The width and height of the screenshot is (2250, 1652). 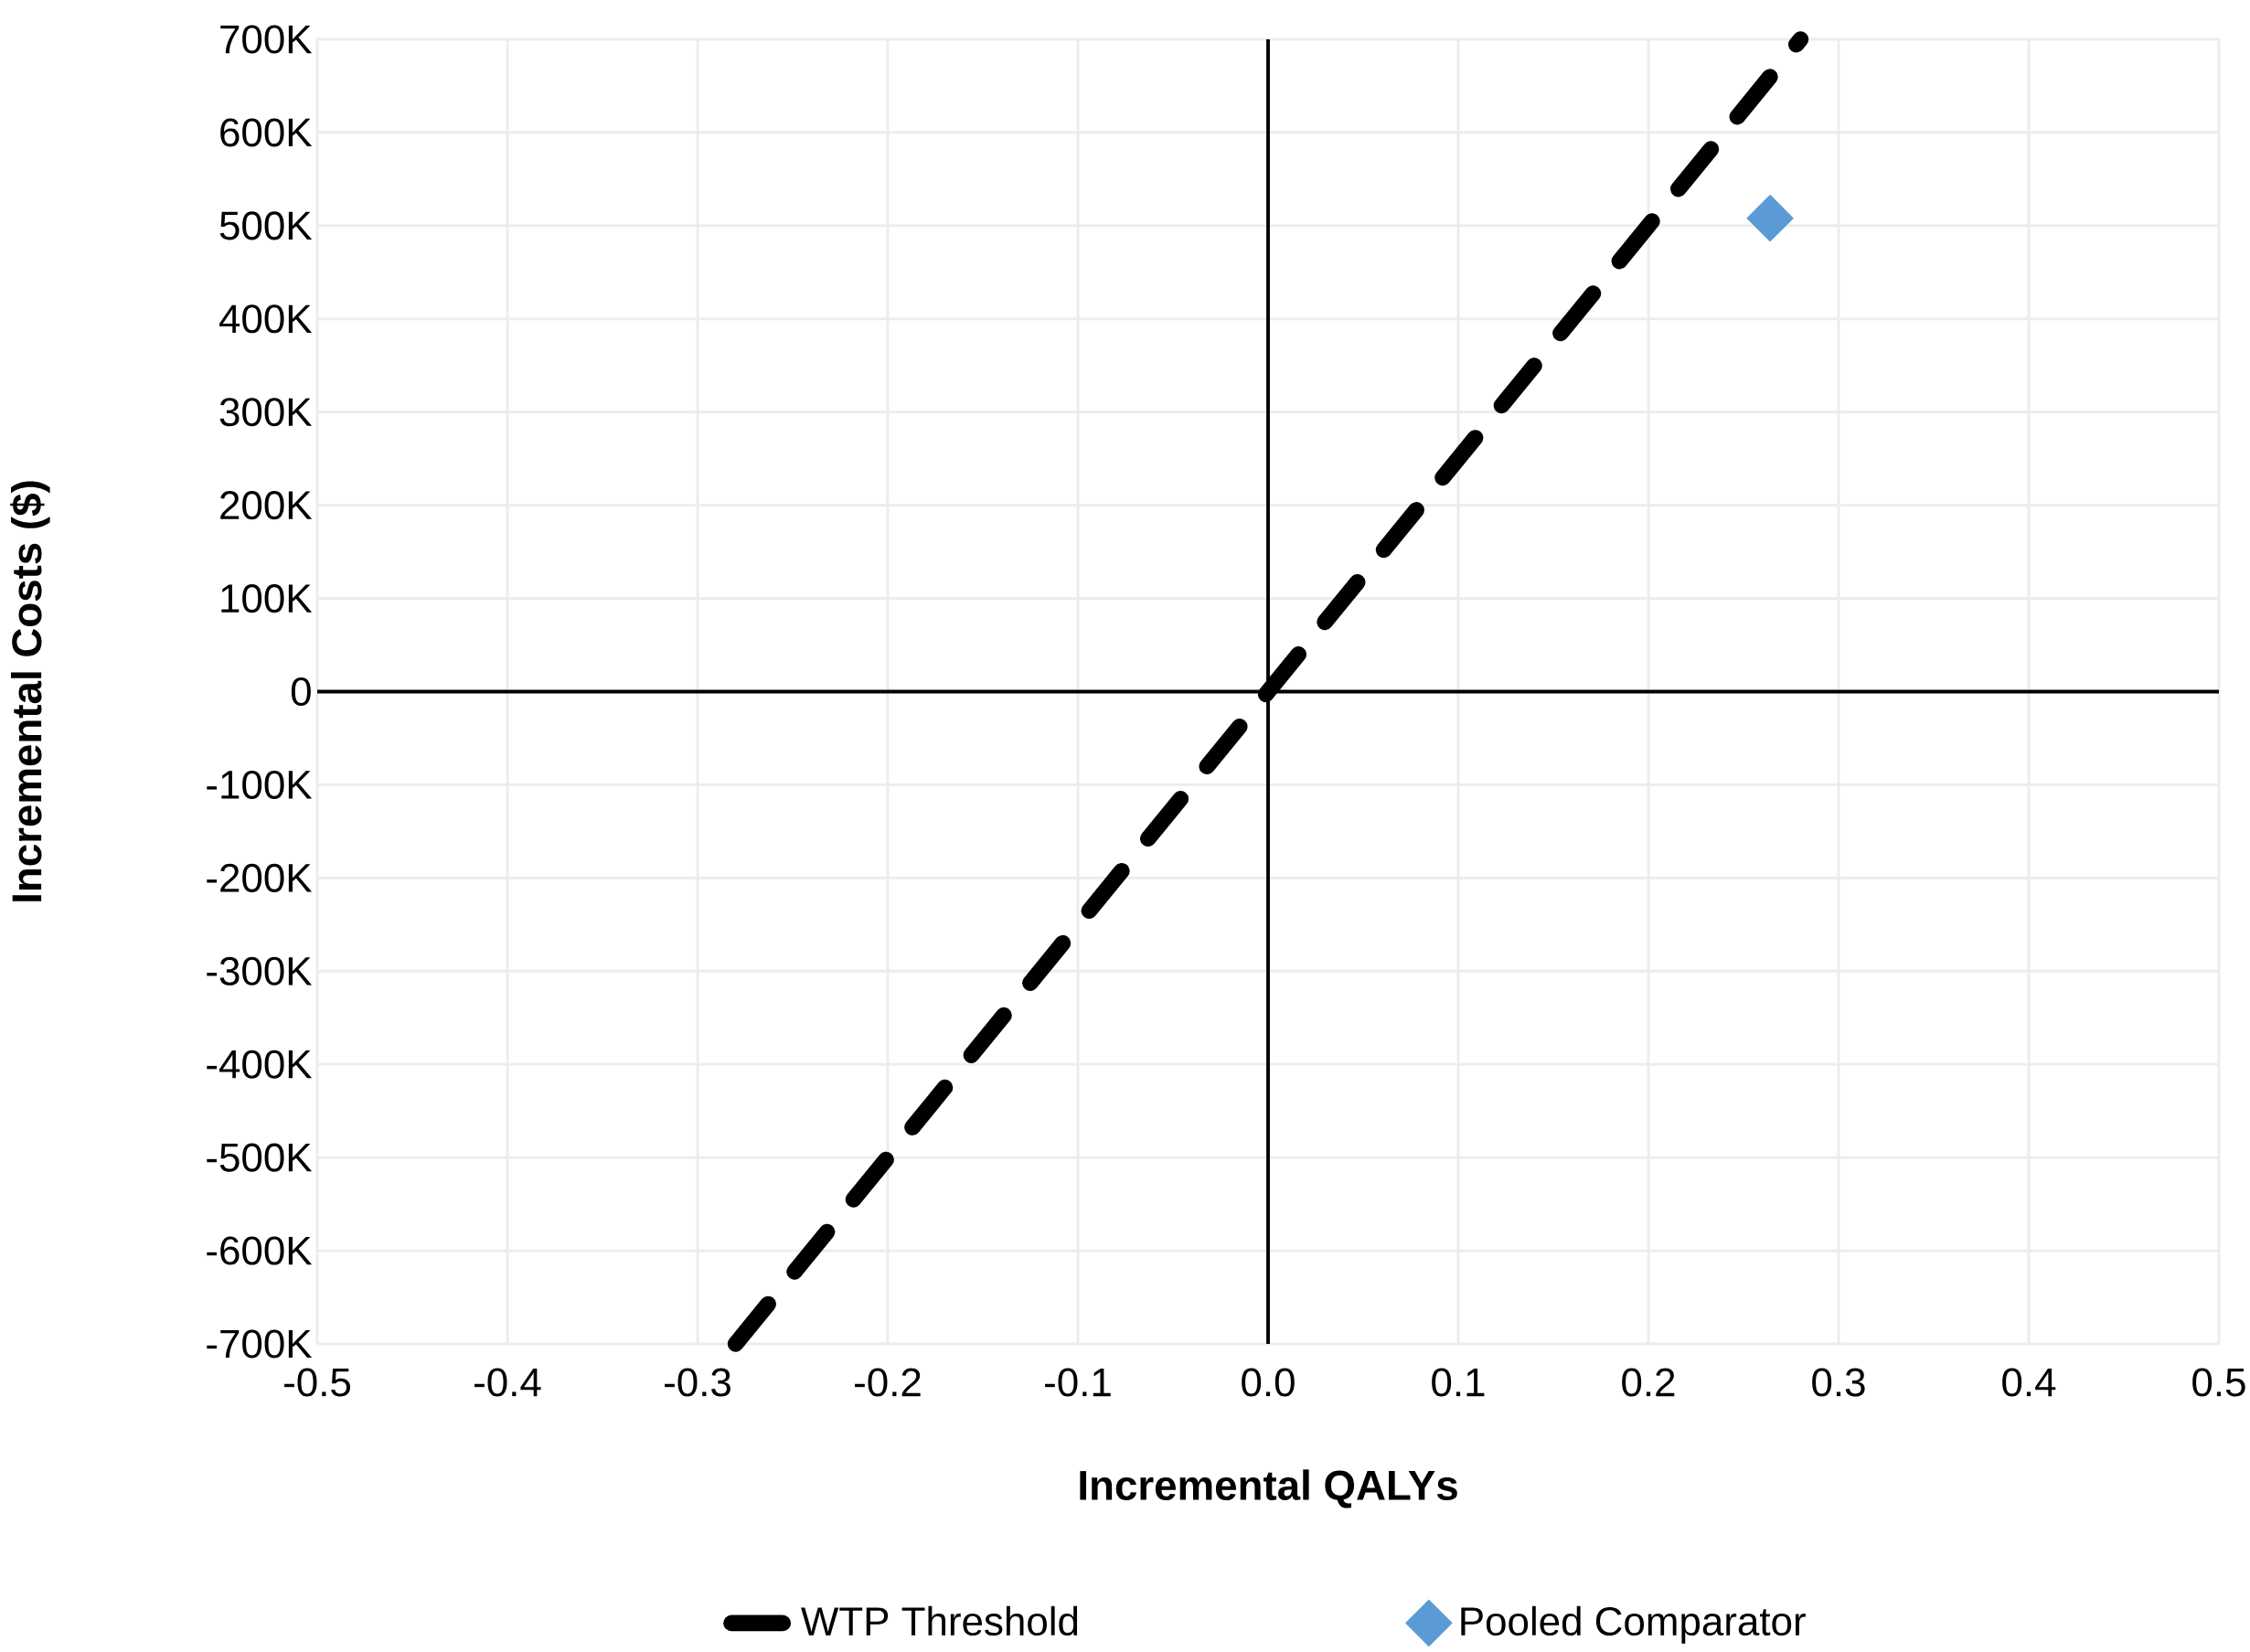 I want to click on legend-label: WTP Threshold, so click(x=939, y=1621).